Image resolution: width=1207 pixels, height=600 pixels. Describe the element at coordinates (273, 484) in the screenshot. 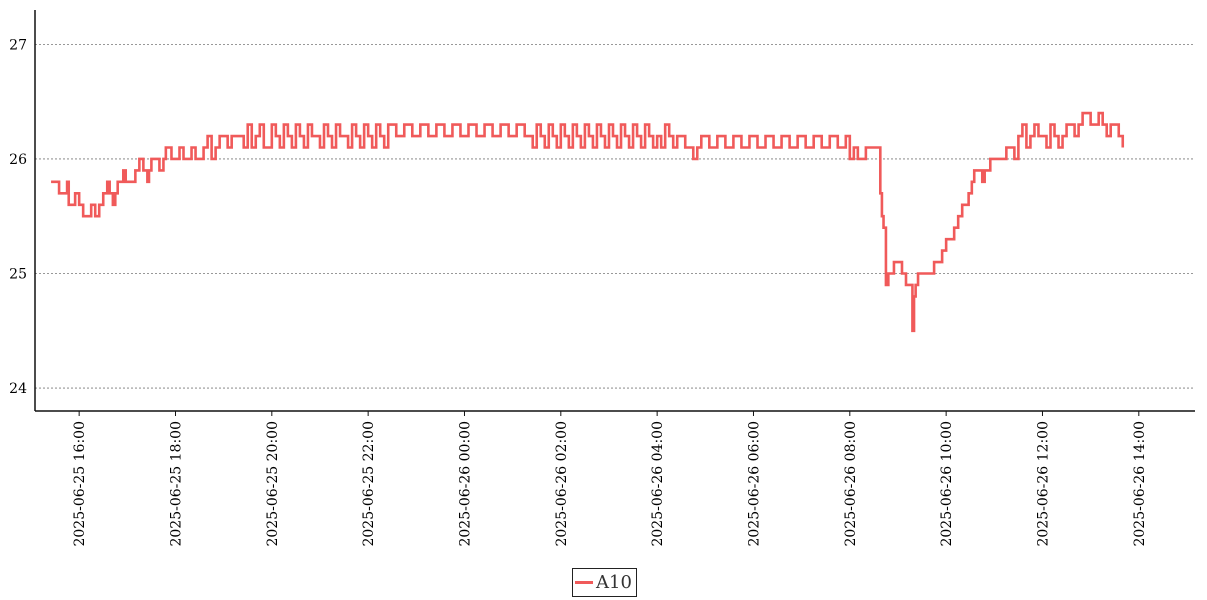

I see `x-tick-label: 2025-06-25 20:00` at that location.